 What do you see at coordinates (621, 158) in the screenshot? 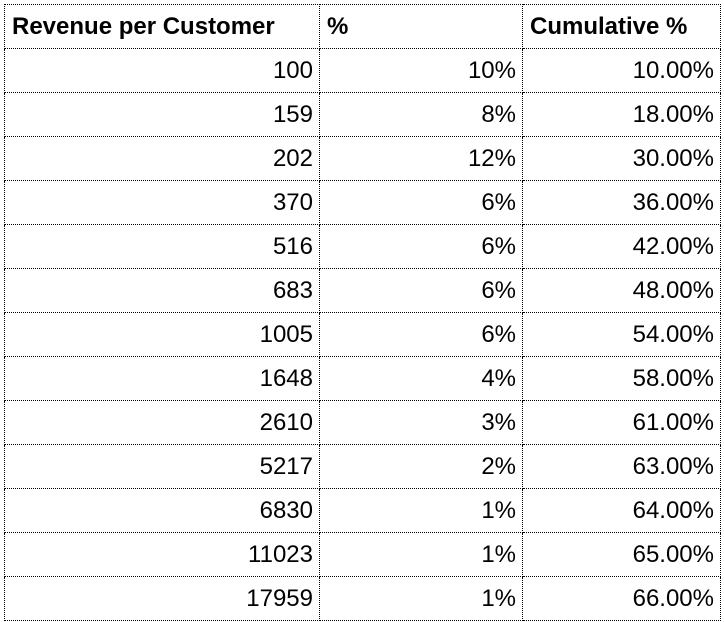
I see `cell-cumulative: 30.00%` at bounding box center [621, 158].